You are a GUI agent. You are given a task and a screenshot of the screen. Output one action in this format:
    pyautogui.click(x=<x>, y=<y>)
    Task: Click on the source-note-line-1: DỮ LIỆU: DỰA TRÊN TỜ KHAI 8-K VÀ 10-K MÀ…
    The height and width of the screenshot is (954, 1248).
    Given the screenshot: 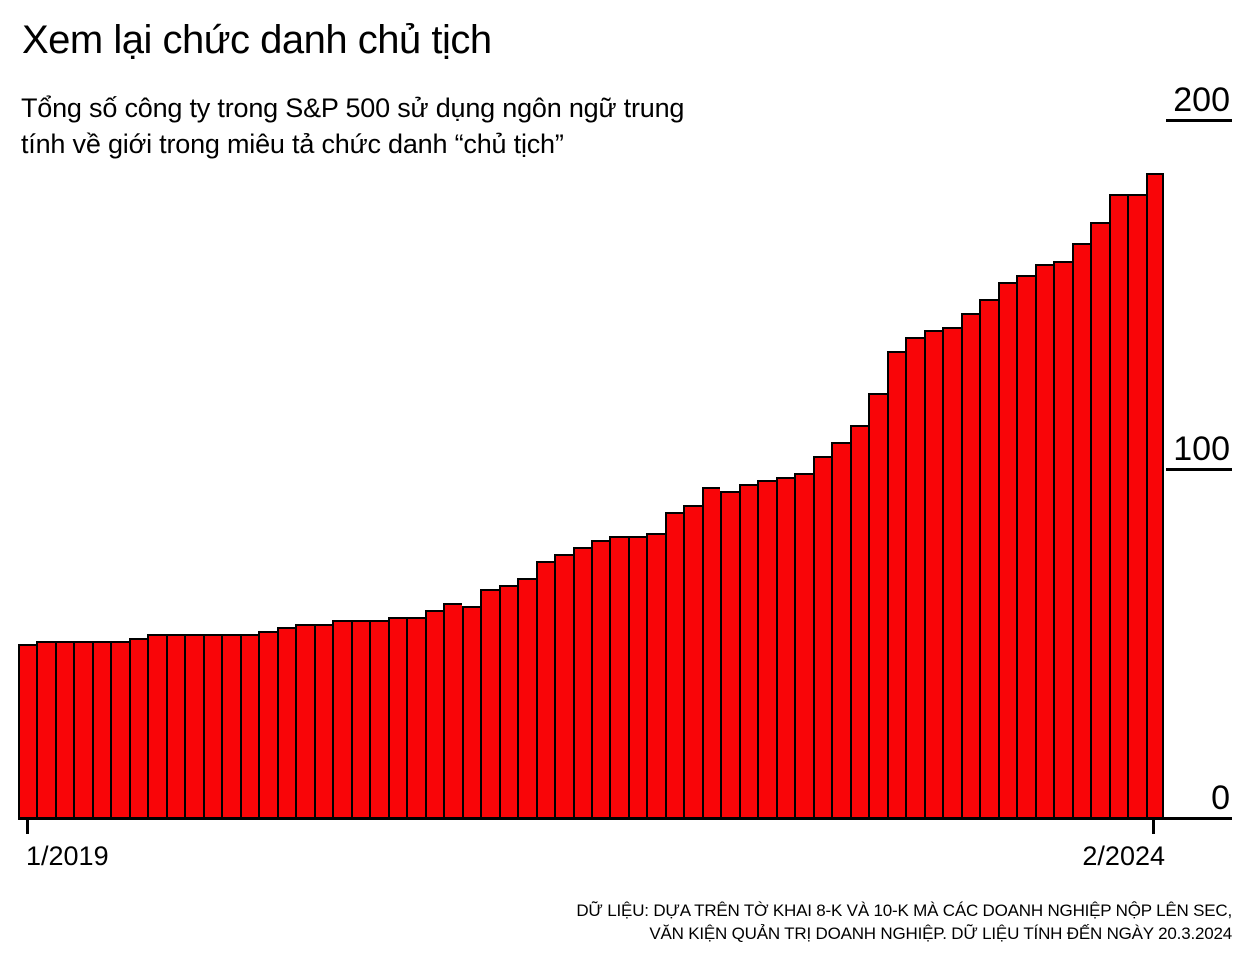 What is the action you would take?
    pyautogui.click(x=904, y=910)
    